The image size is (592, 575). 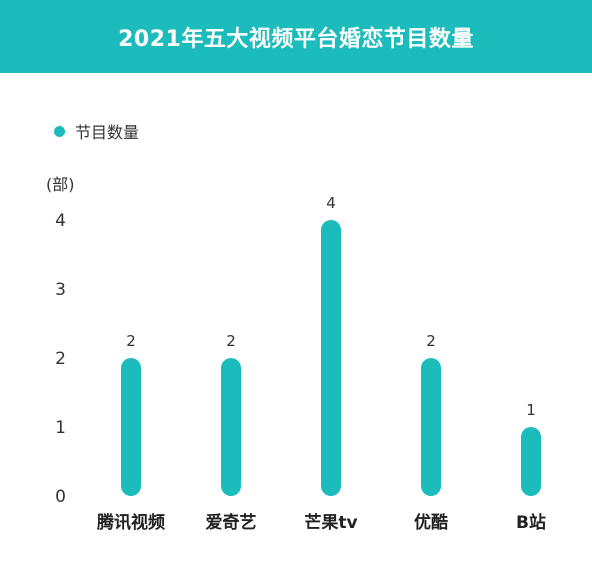 I want to click on data-label: 4, so click(x=331, y=203).